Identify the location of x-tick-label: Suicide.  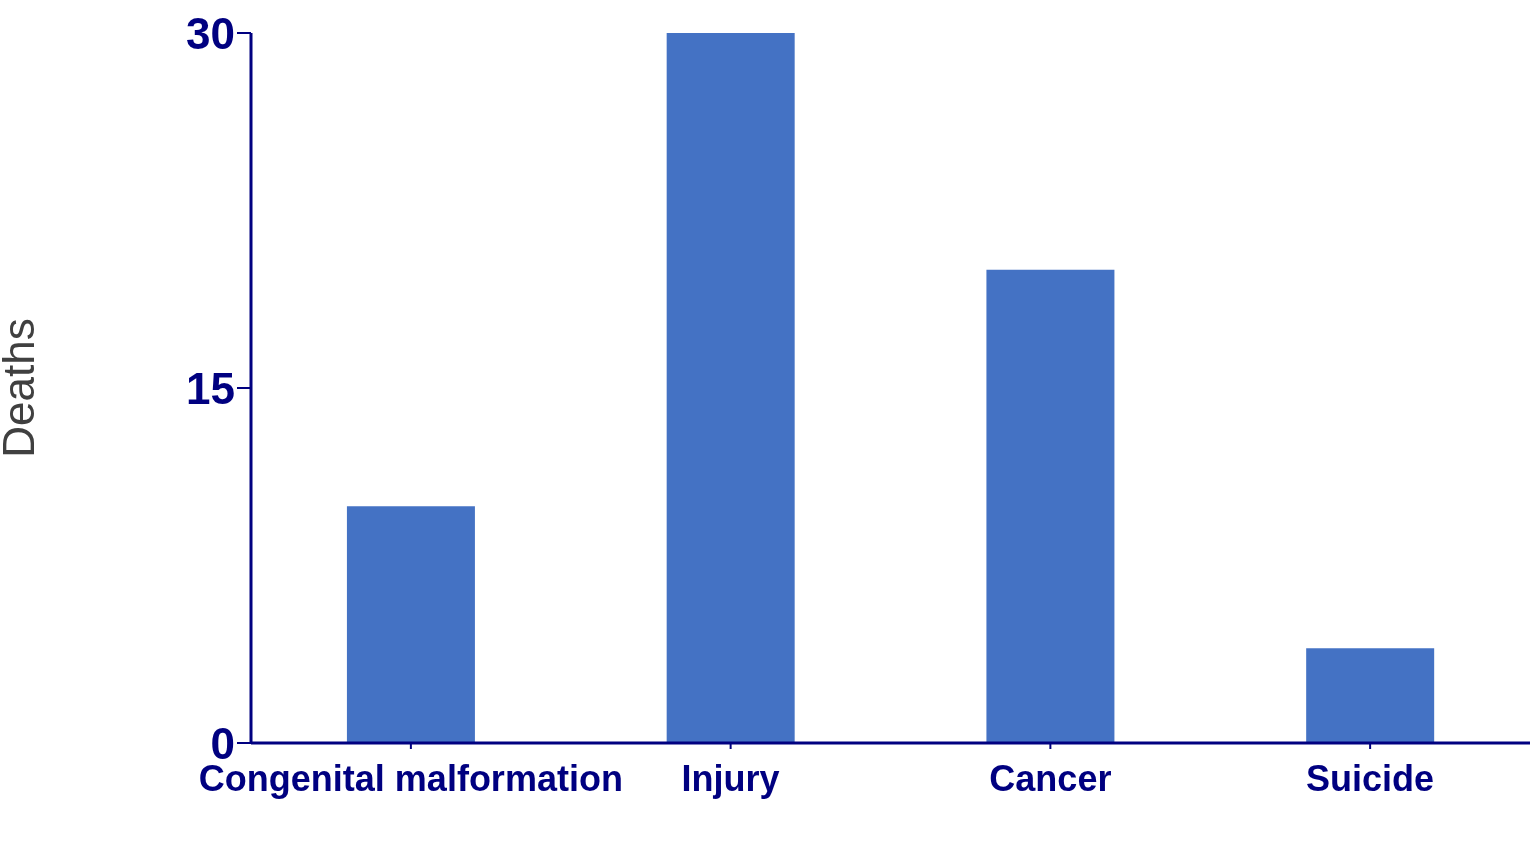
(1370, 778).